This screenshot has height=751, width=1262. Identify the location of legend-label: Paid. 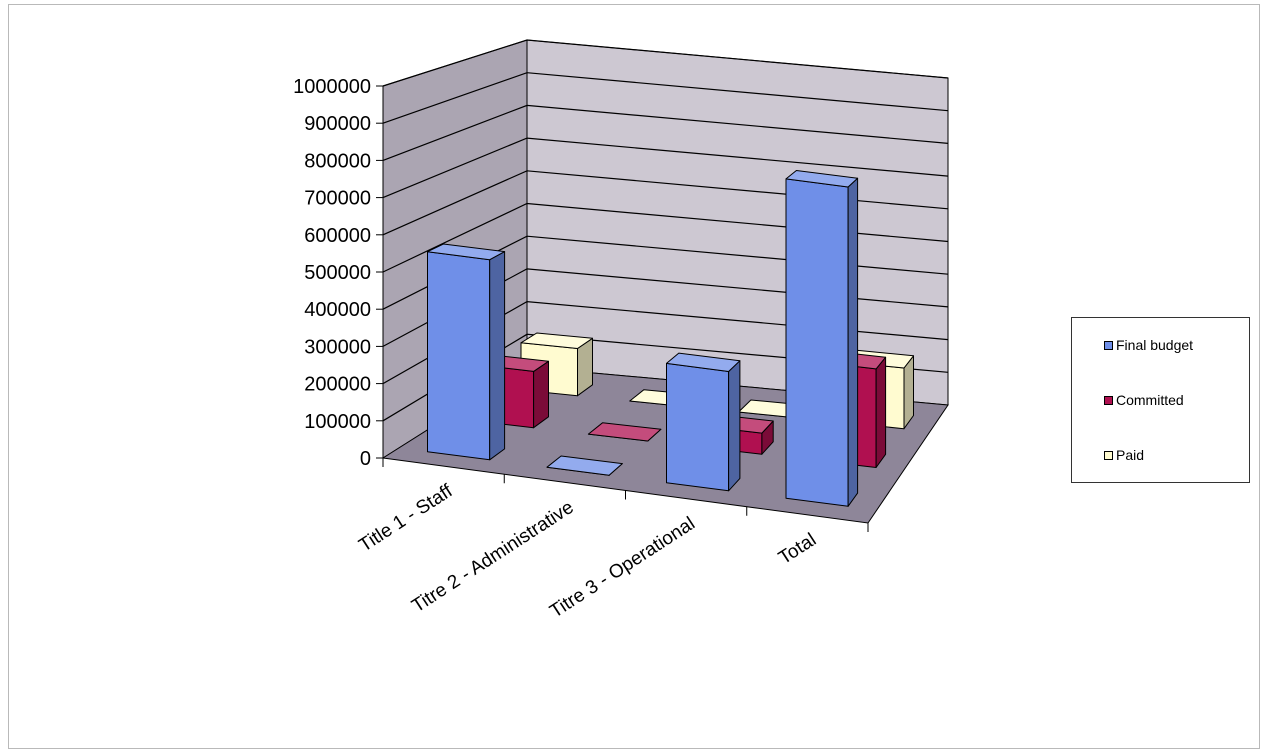
(1130, 455).